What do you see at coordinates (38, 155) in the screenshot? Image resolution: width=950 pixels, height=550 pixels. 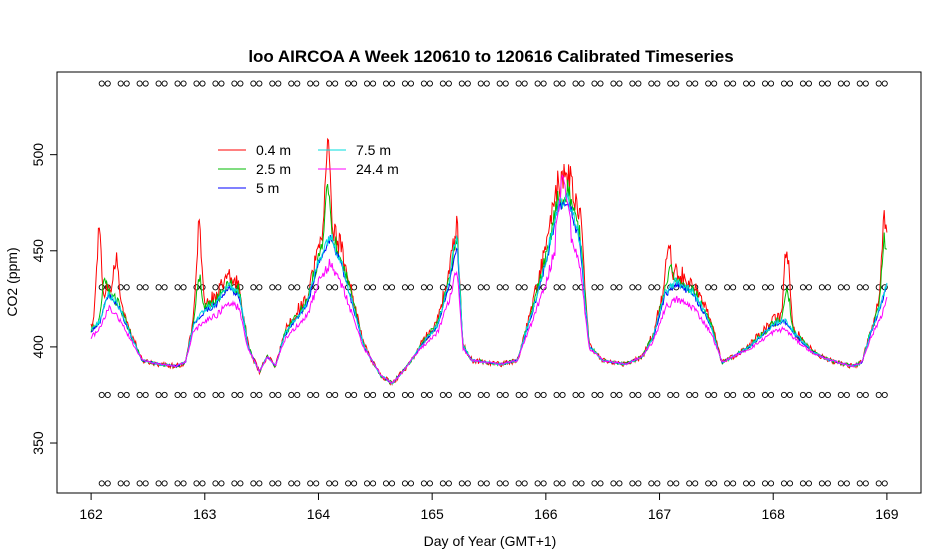 I see `y-tick-label: 500` at bounding box center [38, 155].